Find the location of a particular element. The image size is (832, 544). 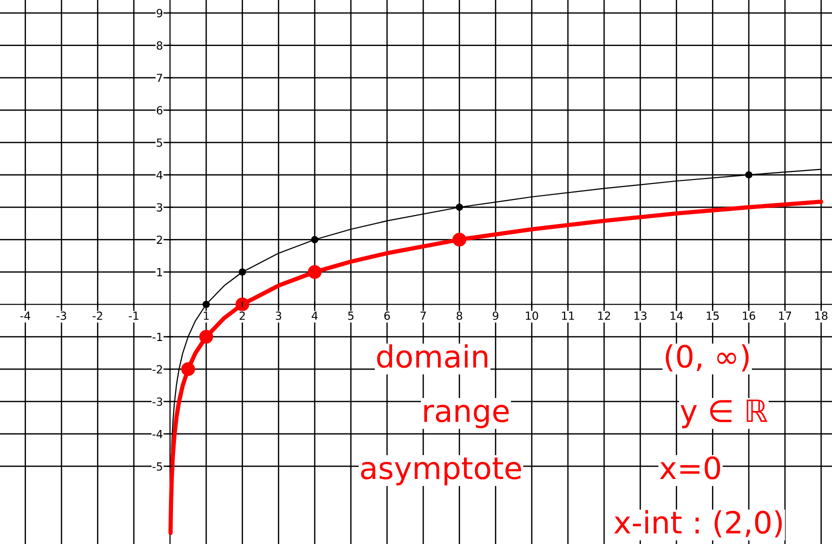

x-tick-label: 2 is located at coordinates (242, 316).